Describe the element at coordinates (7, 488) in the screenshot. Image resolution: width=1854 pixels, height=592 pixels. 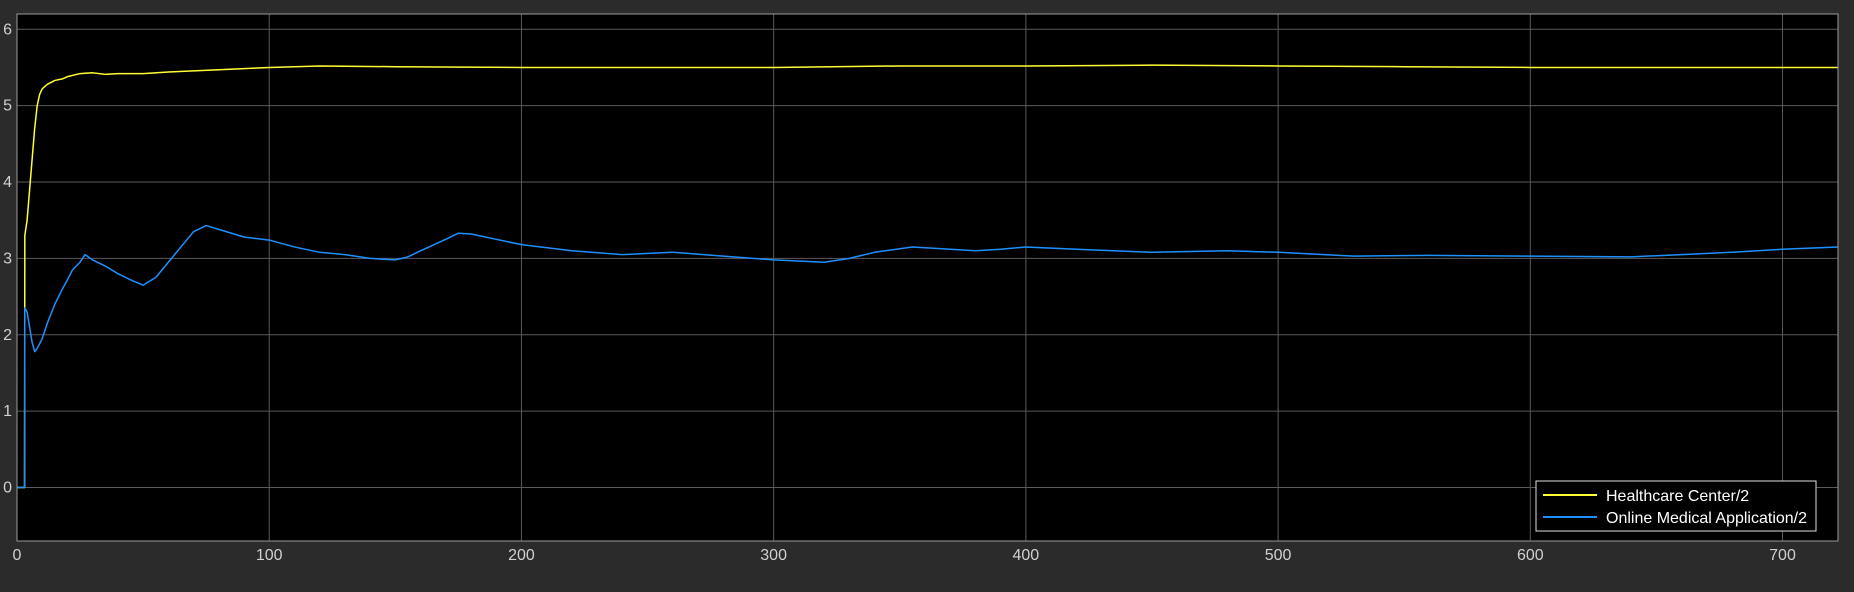
I see `y-tick-label: 0` at that location.